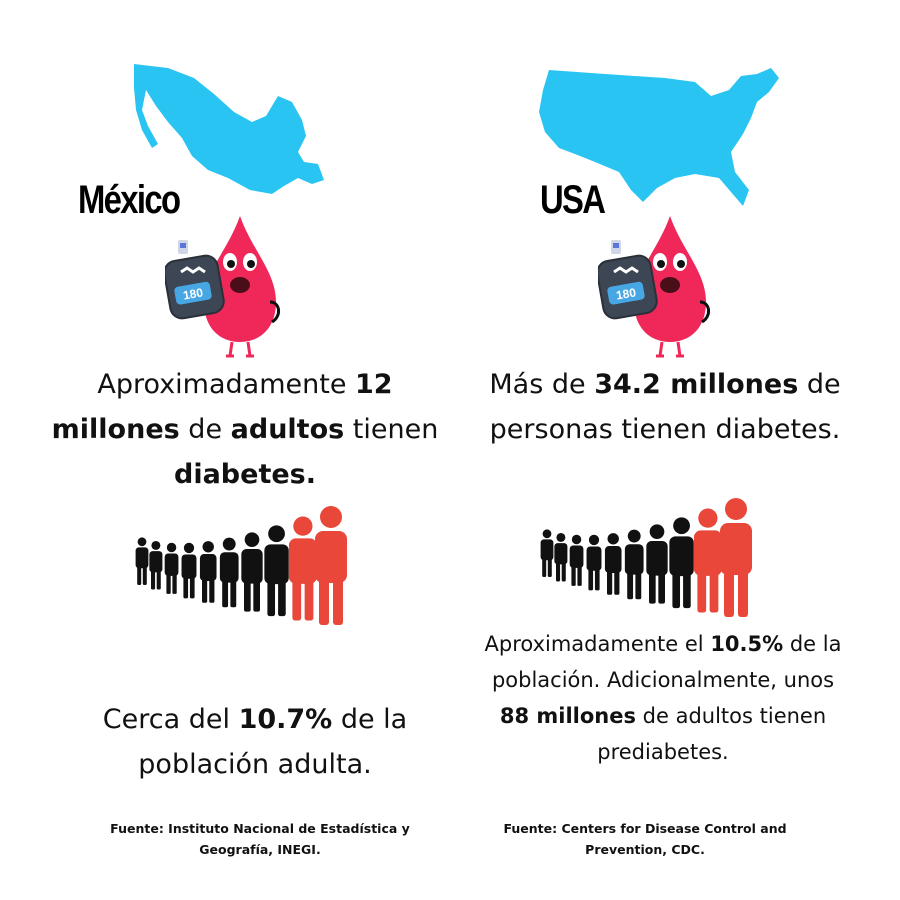  What do you see at coordinates (747, 644) in the screenshot?
I see `usa-pct-value: 10.5%` at bounding box center [747, 644].